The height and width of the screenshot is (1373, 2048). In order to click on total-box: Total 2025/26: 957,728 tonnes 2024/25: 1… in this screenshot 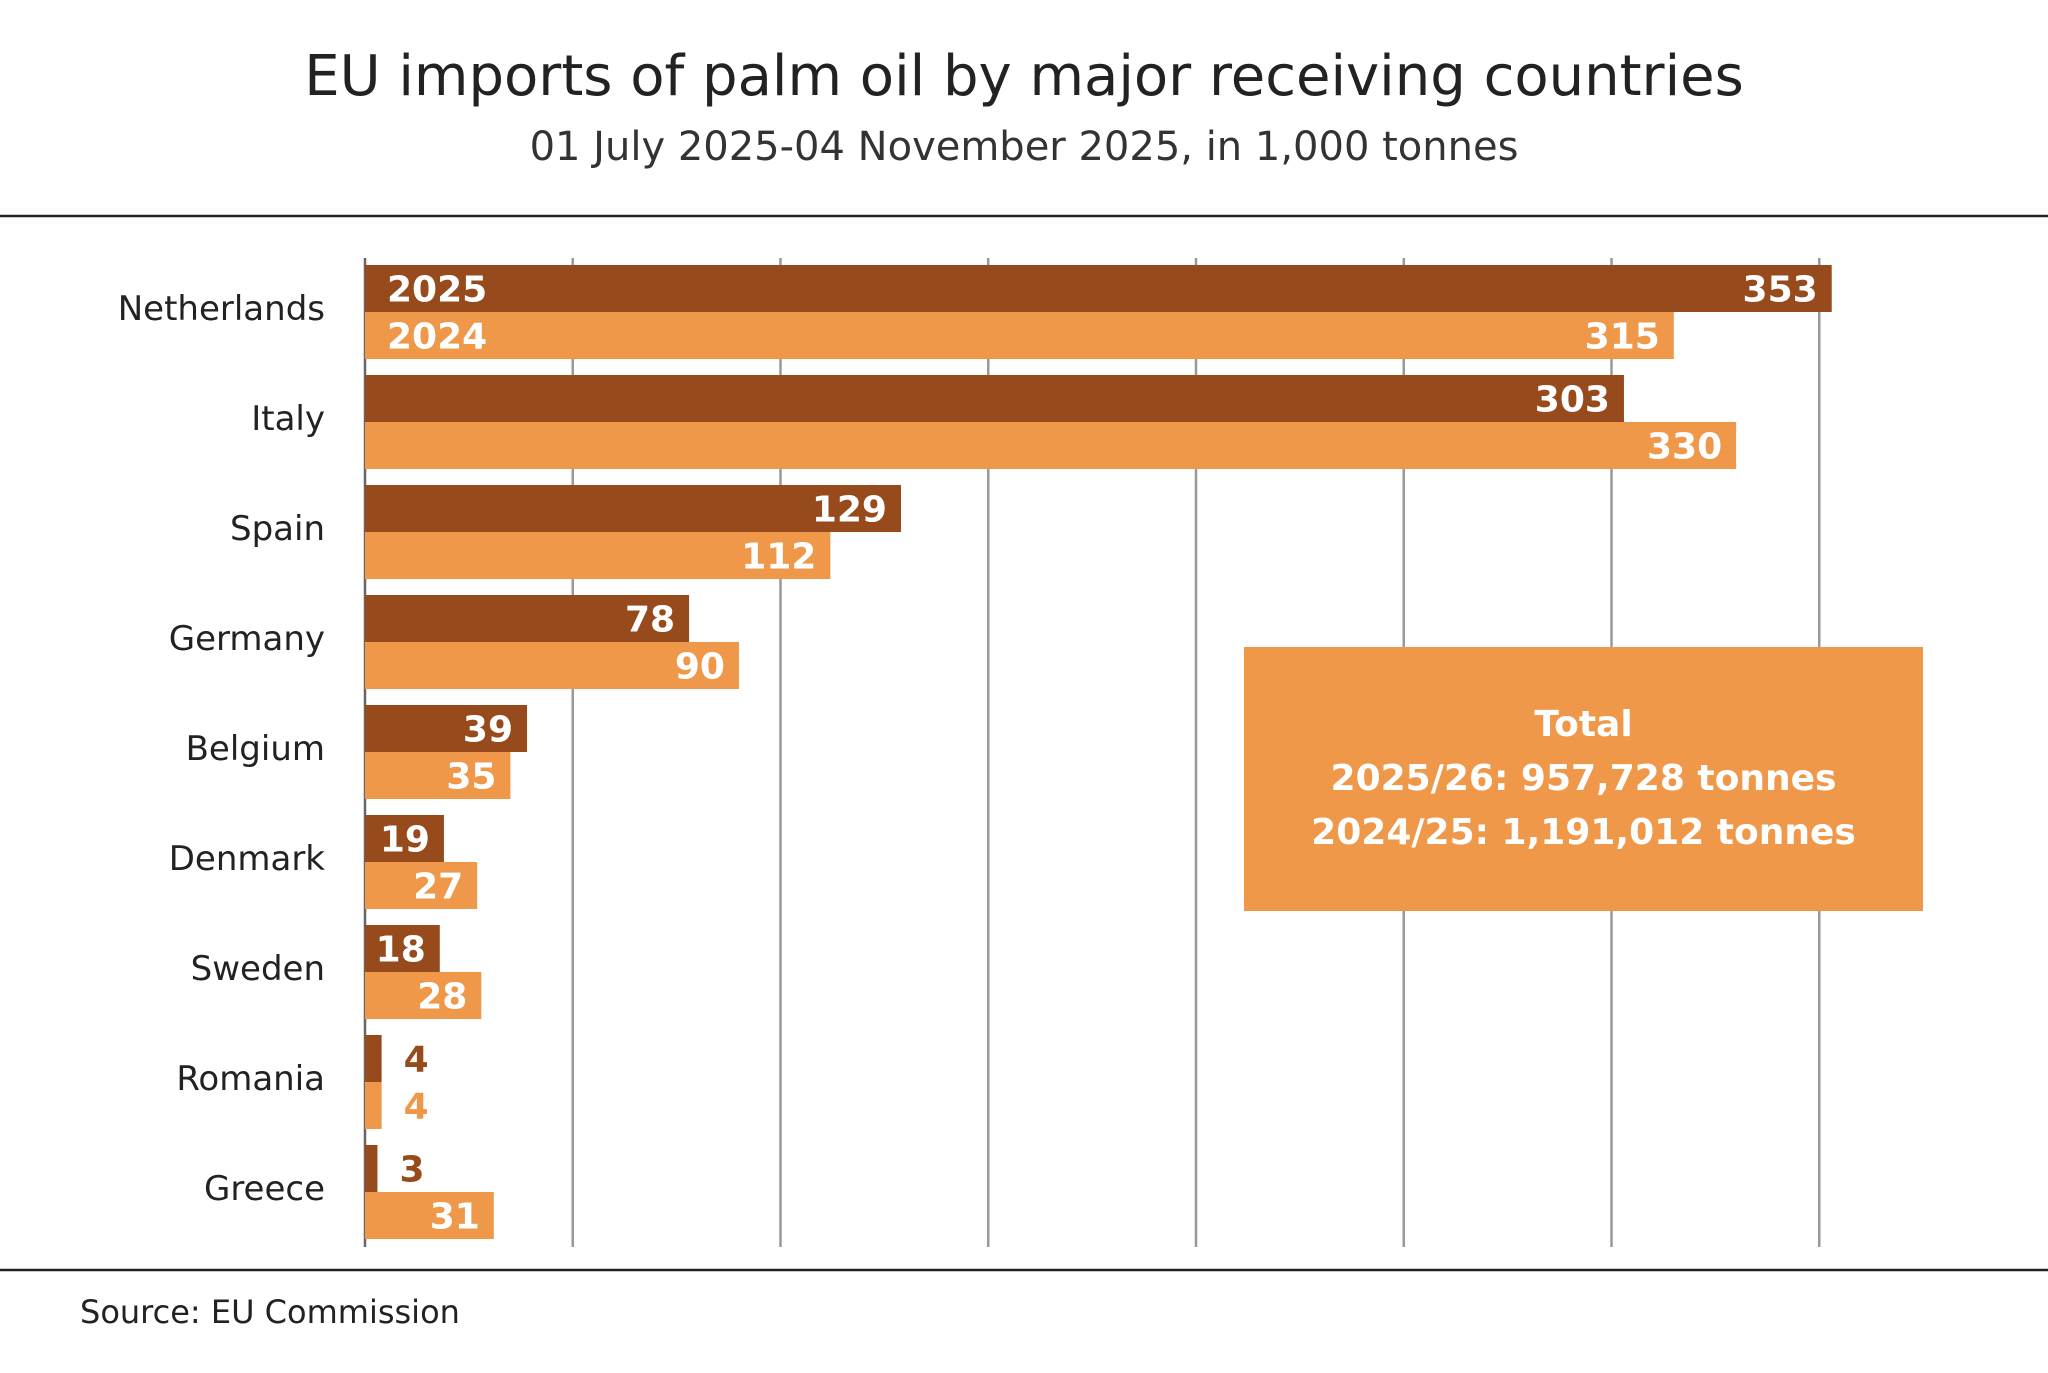, I will do `click(1583, 779)`.